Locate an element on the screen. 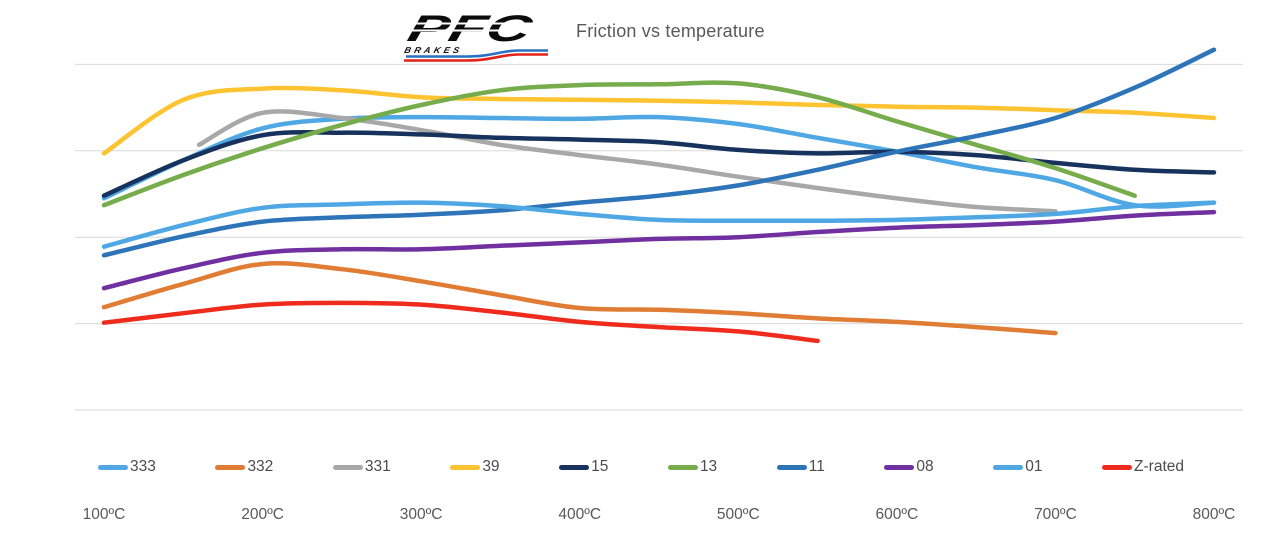 This screenshot has height=550, width=1280. legend-item-01: 01 is located at coordinates (1017, 467).